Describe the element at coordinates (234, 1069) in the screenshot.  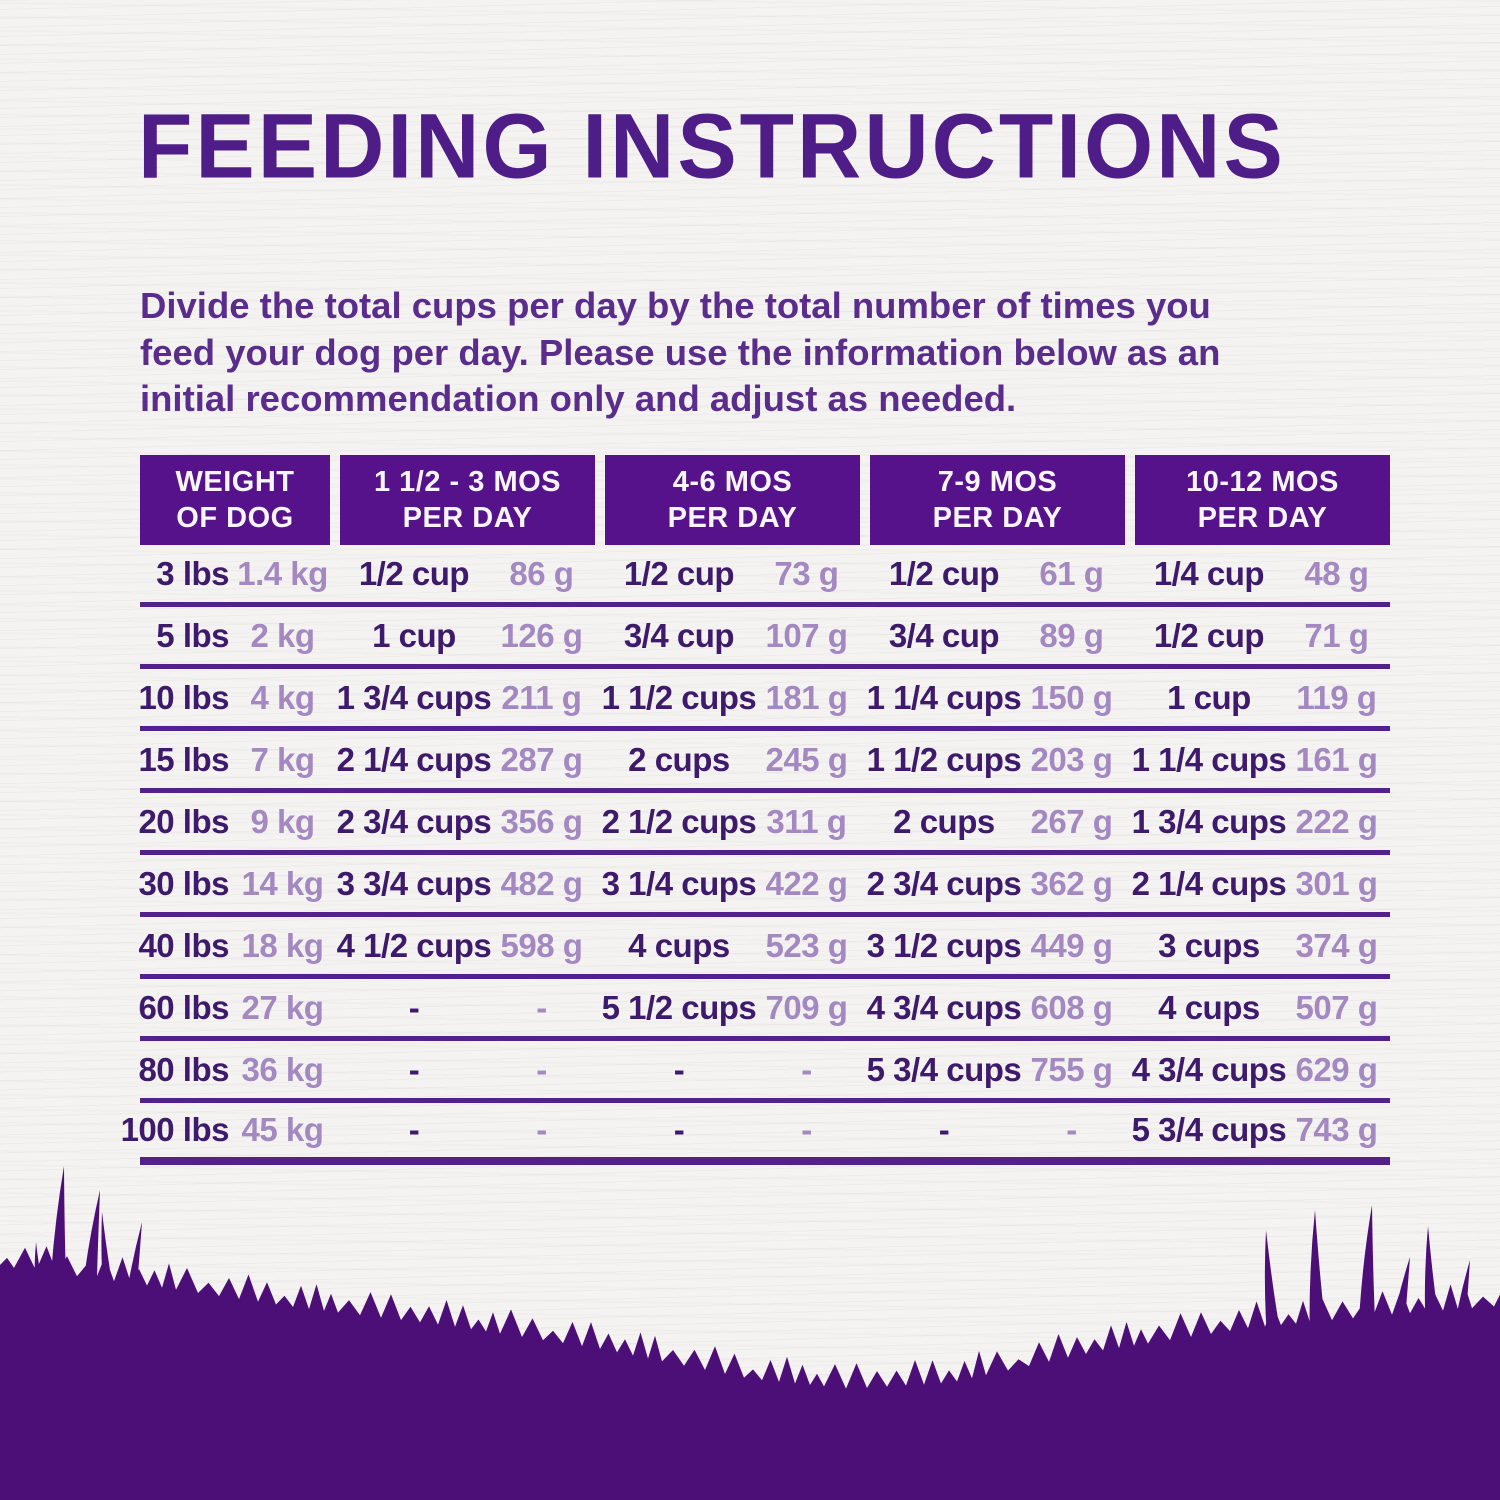
I see `cell-group-weight: 80 lbs 36 kg` at that location.